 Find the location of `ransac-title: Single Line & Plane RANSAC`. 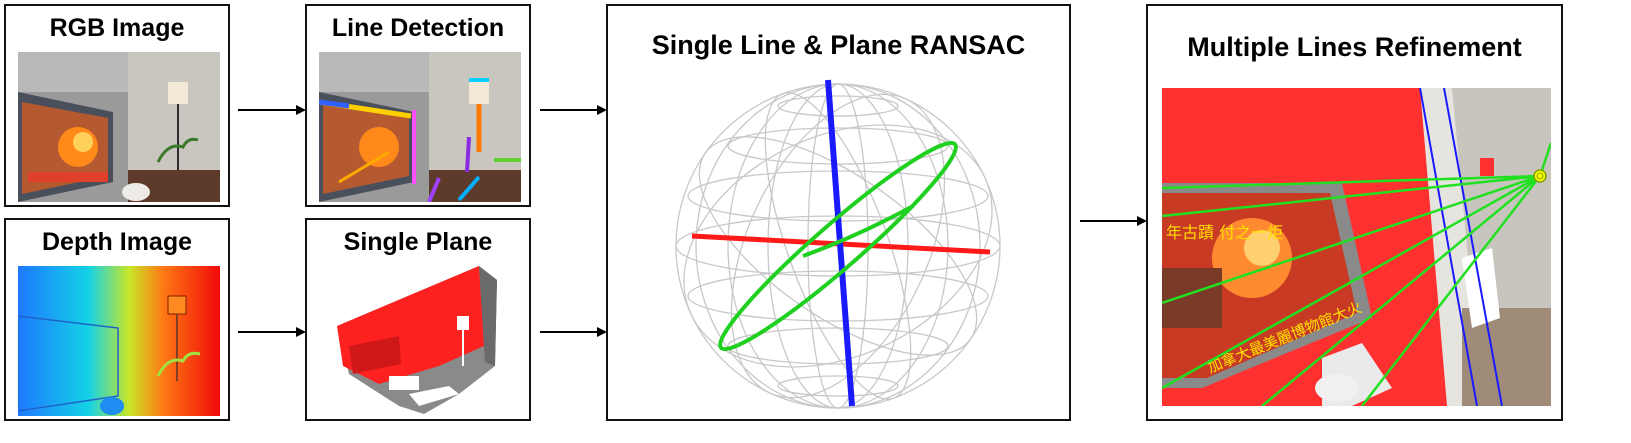

ransac-title: Single Line & Plane RANSAC is located at coordinates (838, 45).